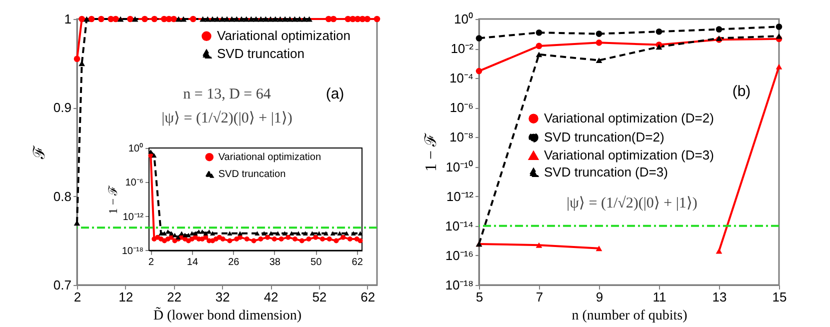 This screenshot has height=327, width=830. What do you see at coordinates (39, 152) in the screenshot?
I see `y-axis-title: ℱ` at bounding box center [39, 152].